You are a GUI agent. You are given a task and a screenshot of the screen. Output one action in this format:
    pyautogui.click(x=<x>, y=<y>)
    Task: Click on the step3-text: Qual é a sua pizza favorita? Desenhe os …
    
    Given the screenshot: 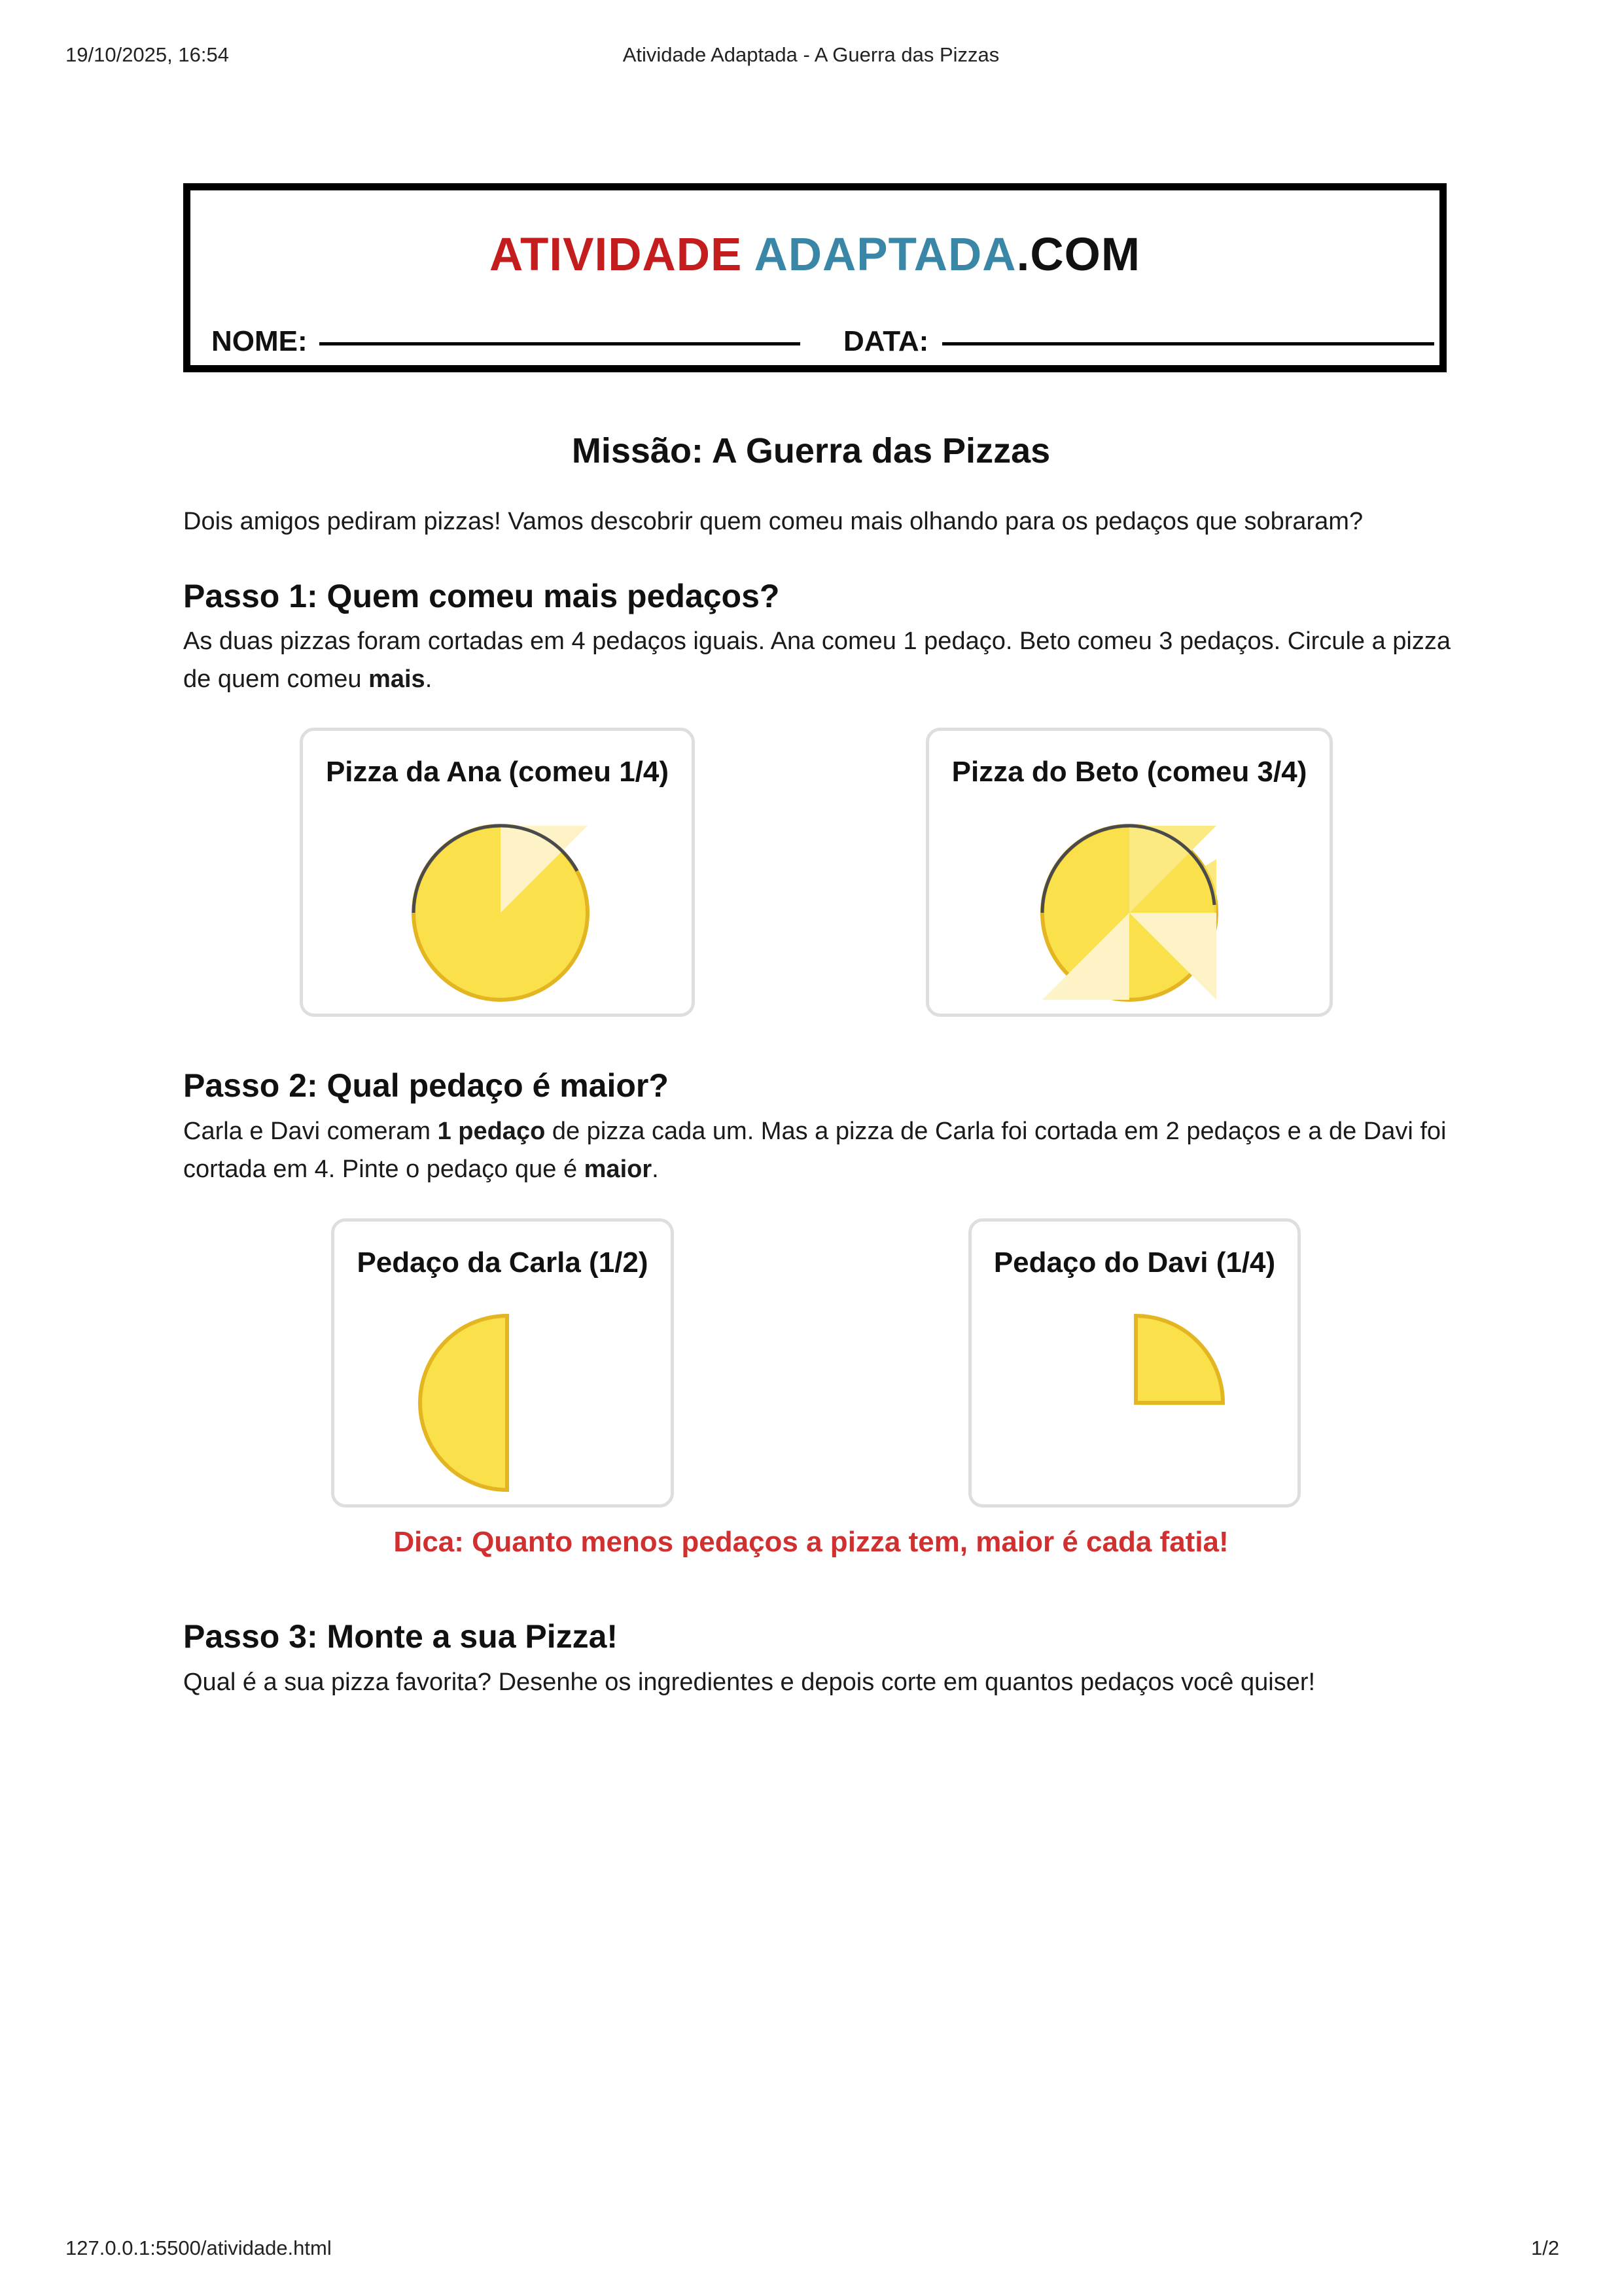 What is the action you would take?
    pyautogui.click(x=749, y=1683)
    